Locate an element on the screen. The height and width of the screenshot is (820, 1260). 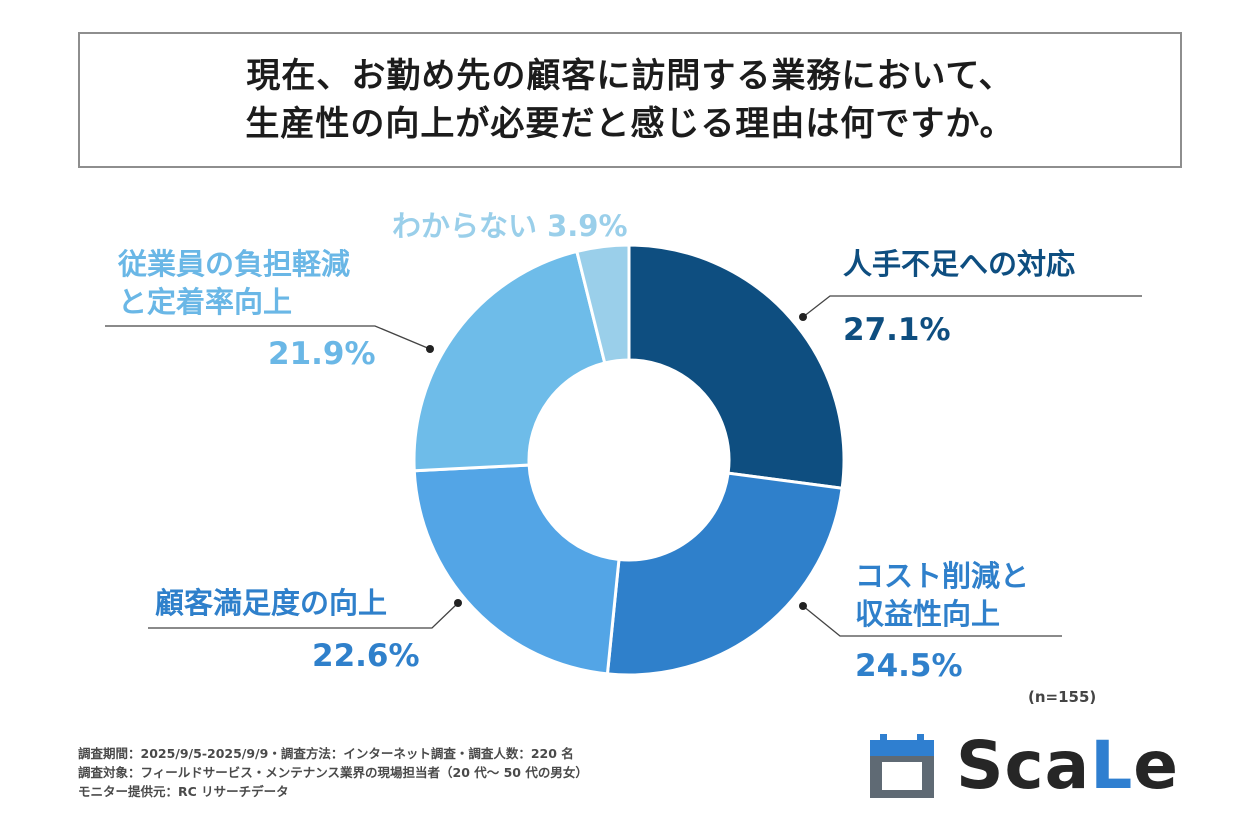
label-s1-name-1: コスト削減と is located at coordinates (942, 576).